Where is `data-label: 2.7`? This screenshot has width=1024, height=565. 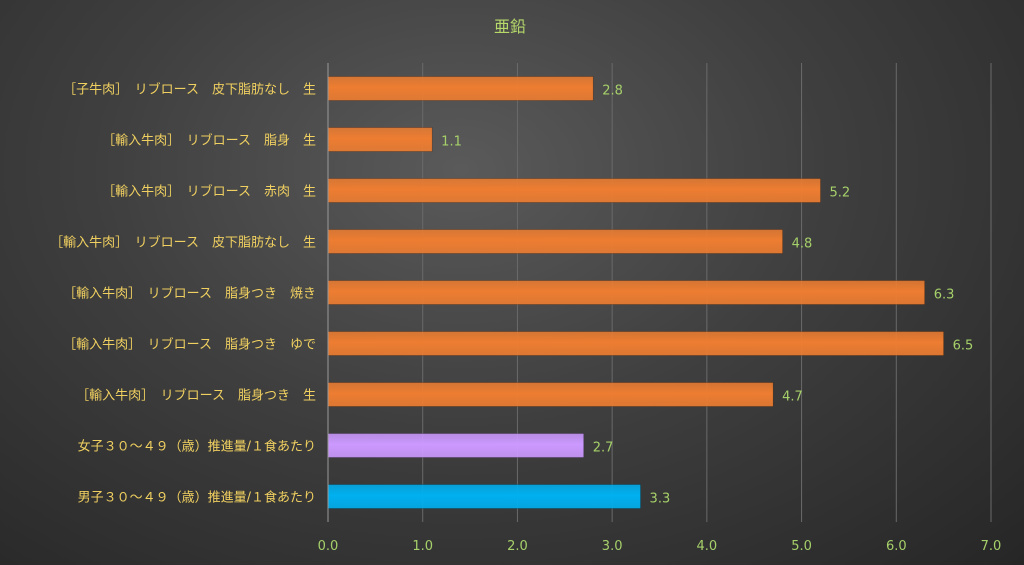 data-label: 2.7 is located at coordinates (603, 448).